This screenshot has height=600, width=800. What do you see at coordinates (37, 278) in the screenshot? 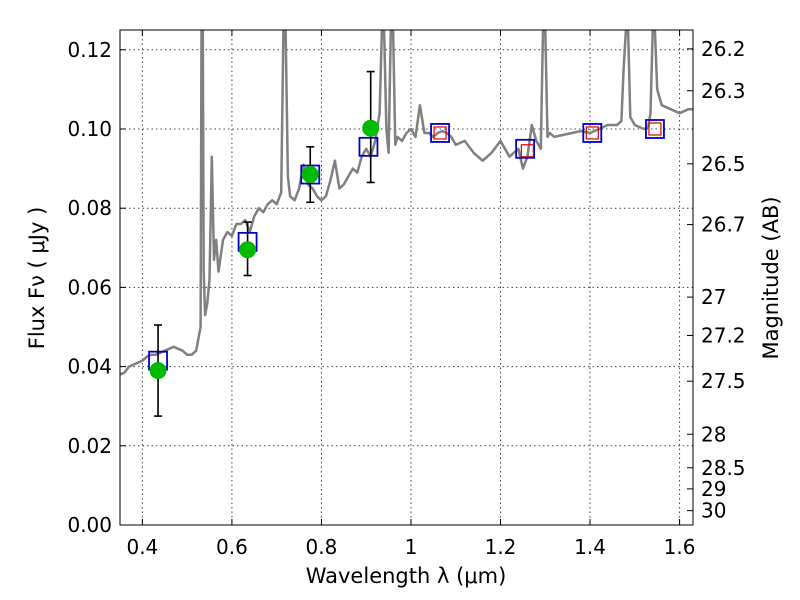
I see `y-axis-label: Flux Fν ( μJy )` at bounding box center [37, 278].